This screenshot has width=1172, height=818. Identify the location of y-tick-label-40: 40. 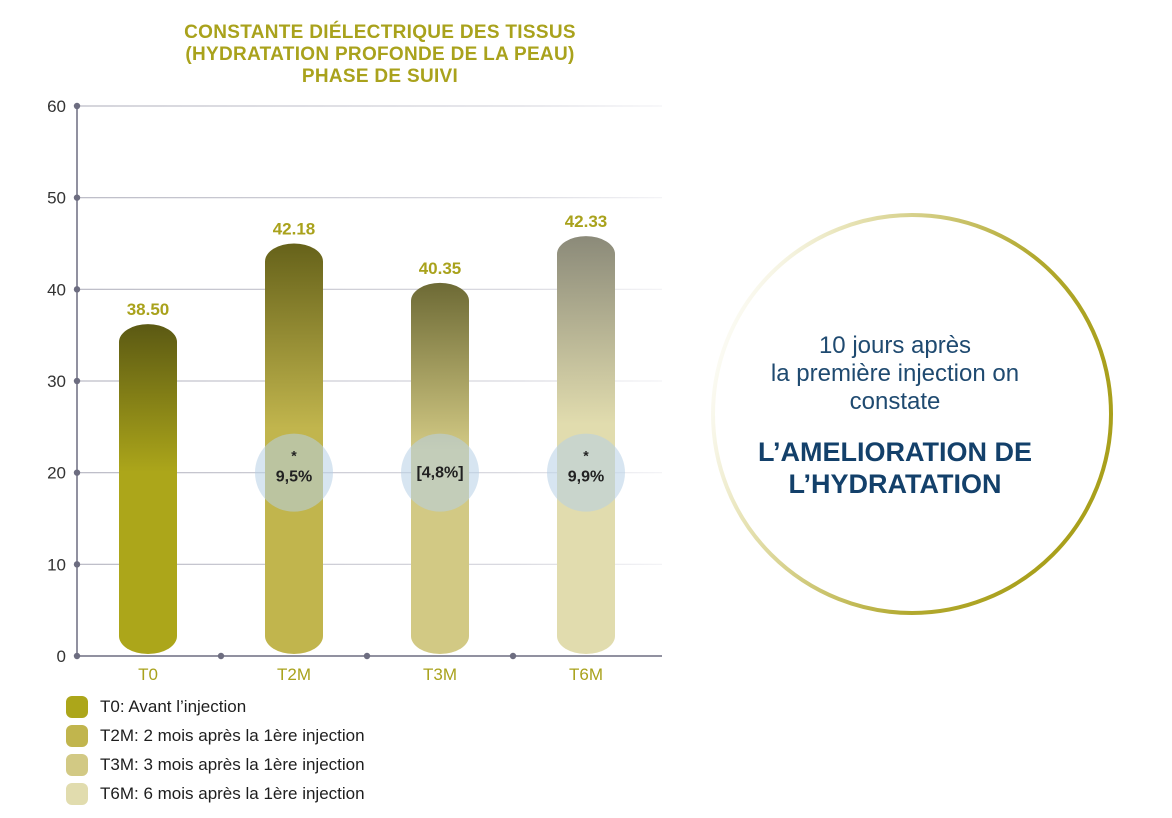
(56, 289).